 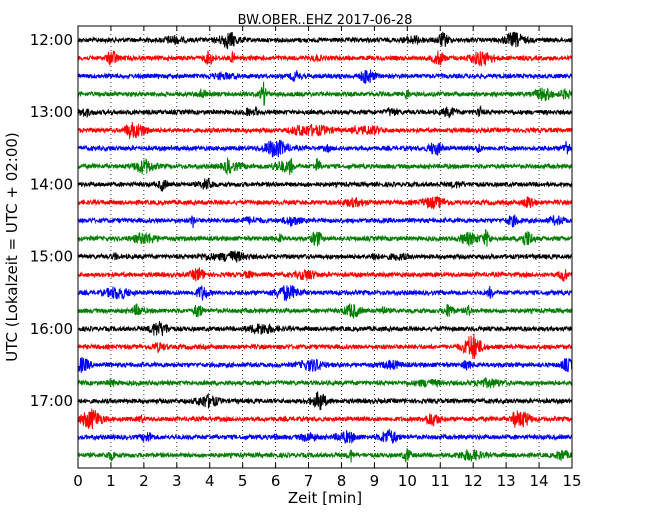 What do you see at coordinates (144, 481) in the screenshot?
I see `x-tick-label: 2` at bounding box center [144, 481].